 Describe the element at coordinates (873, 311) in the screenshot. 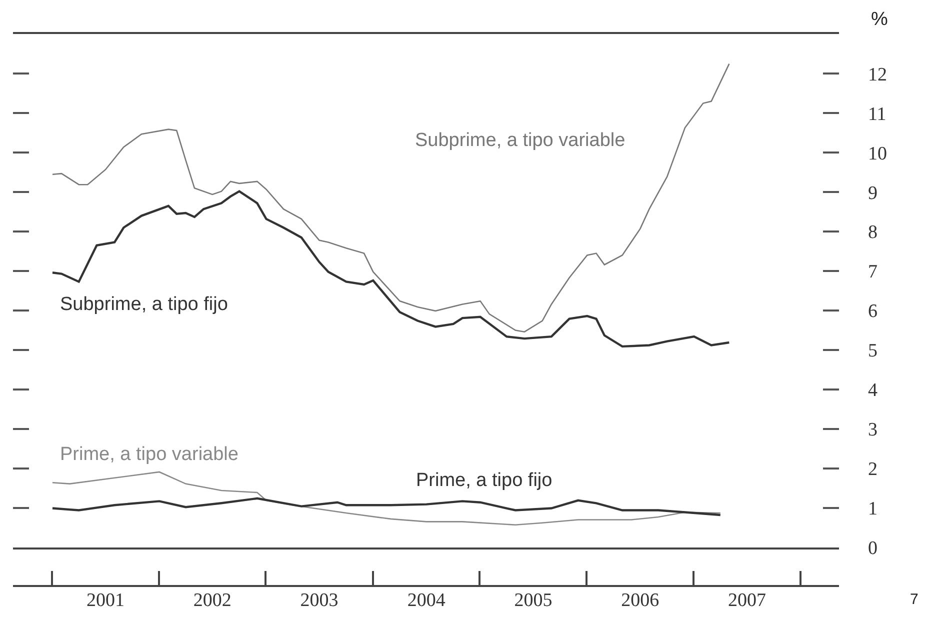

I see `y-tick-label: 6` at that location.